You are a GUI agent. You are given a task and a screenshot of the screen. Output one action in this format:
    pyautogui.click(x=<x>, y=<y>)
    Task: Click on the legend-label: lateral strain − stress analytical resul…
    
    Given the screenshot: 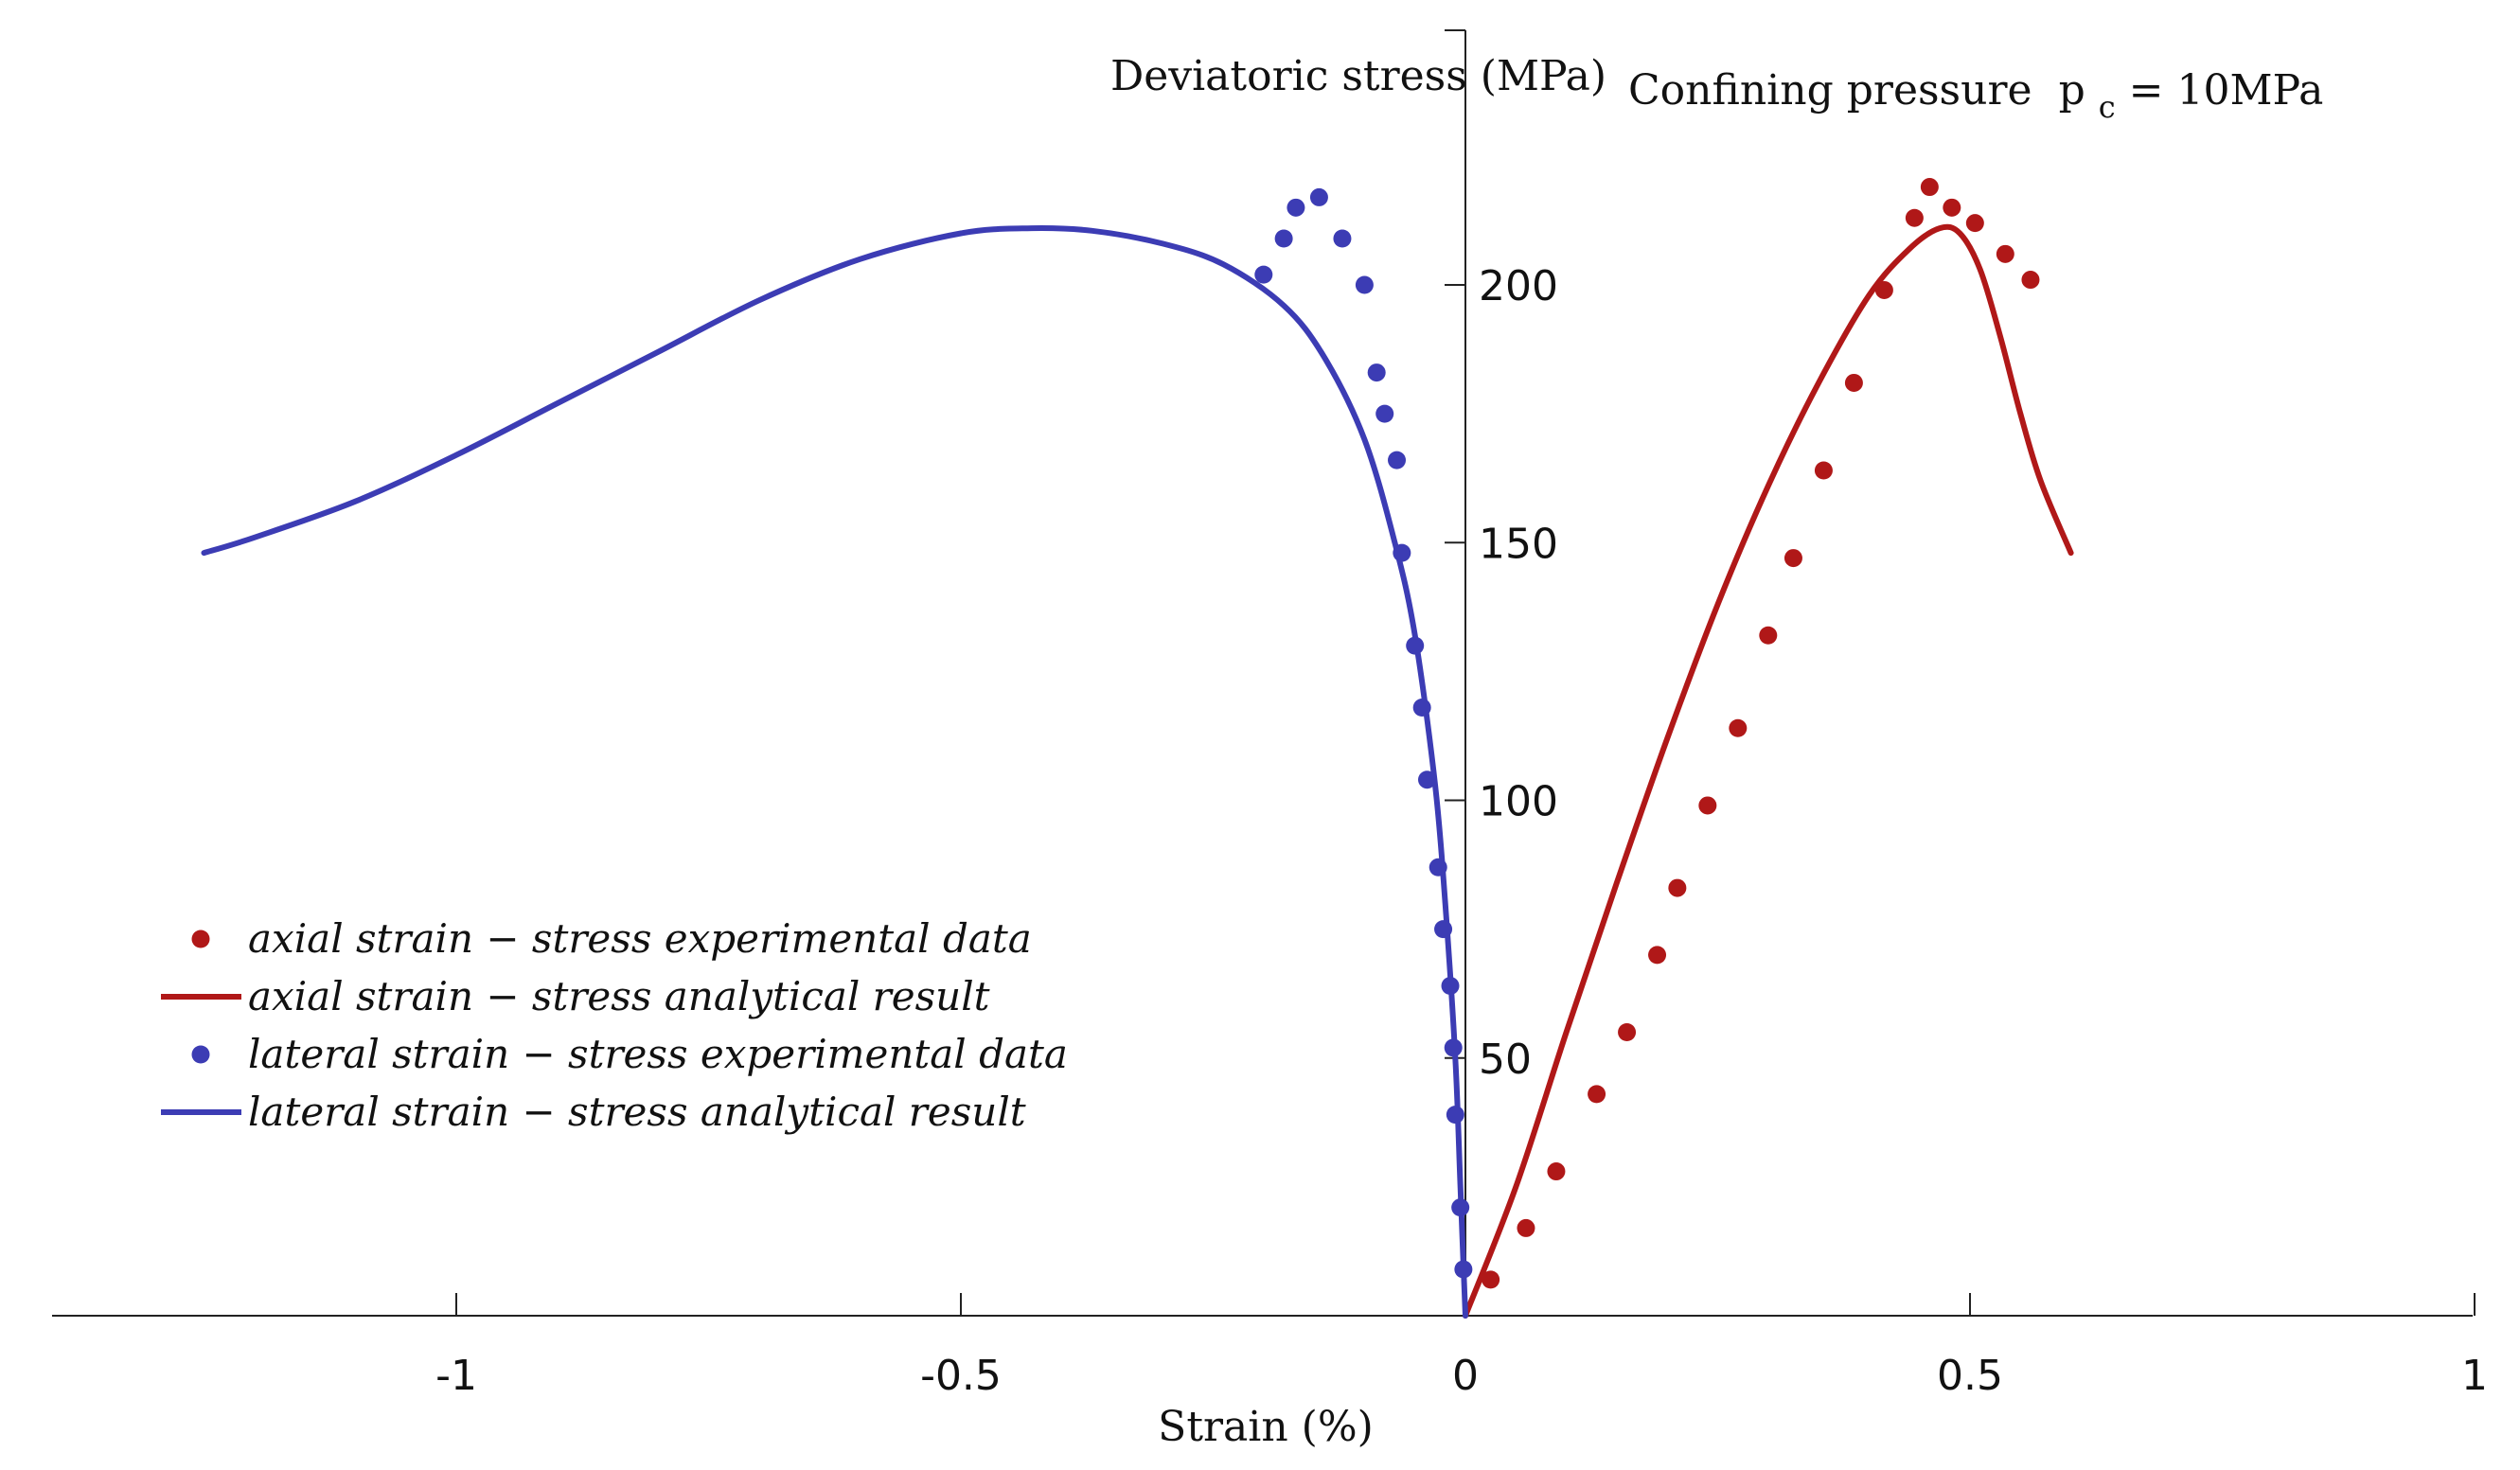 What is the action you would take?
    pyautogui.click(x=637, y=1112)
    